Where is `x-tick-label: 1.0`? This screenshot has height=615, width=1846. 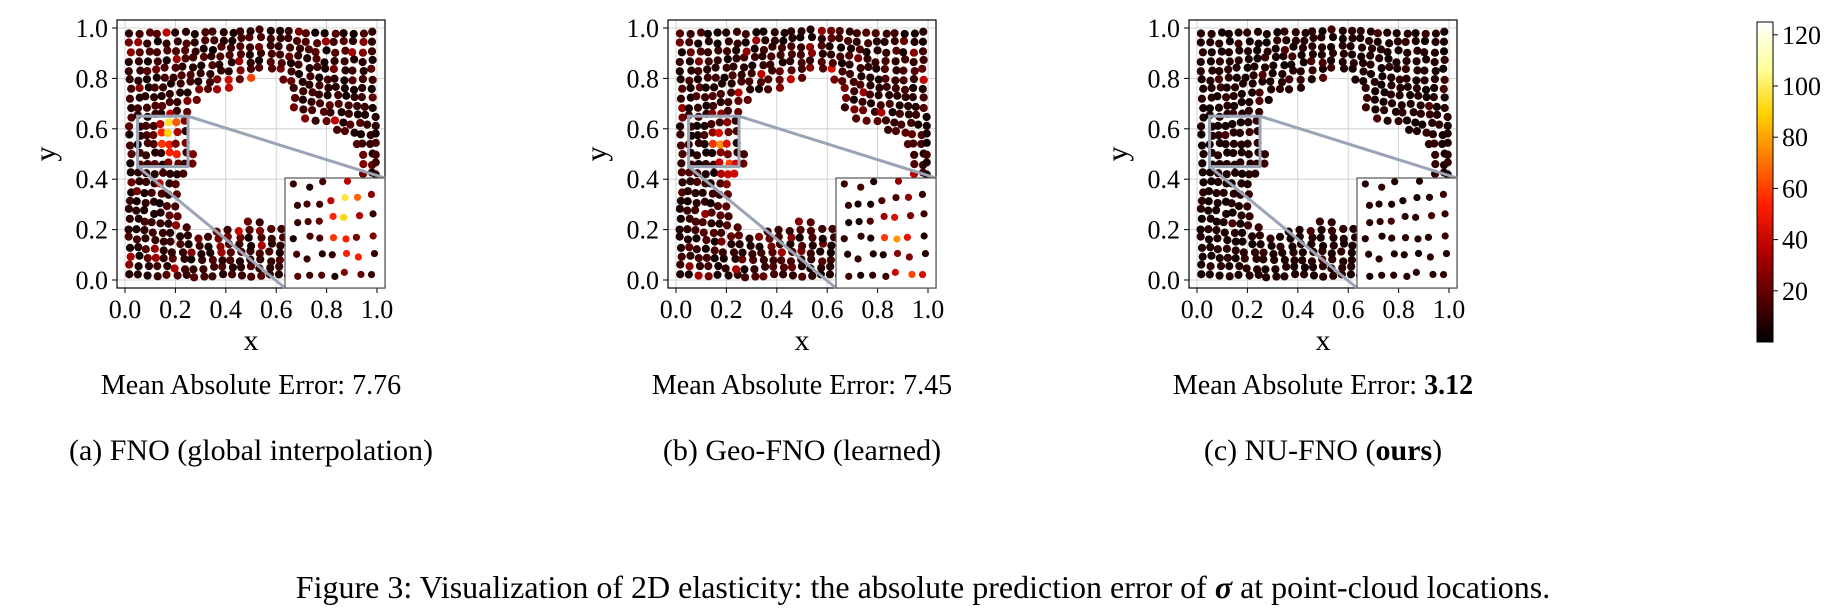
x-tick-label: 1.0 is located at coordinates (1449, 309).